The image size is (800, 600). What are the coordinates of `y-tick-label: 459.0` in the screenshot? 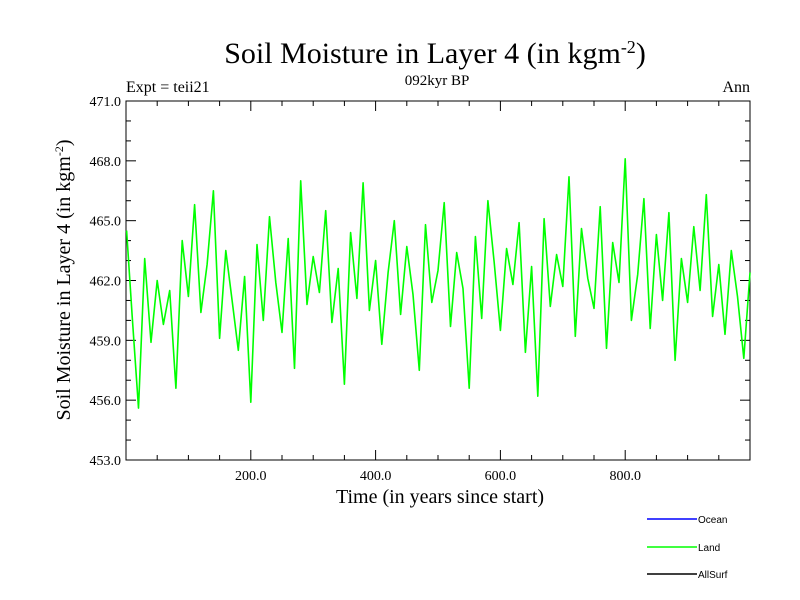 It's located at (106, 341).